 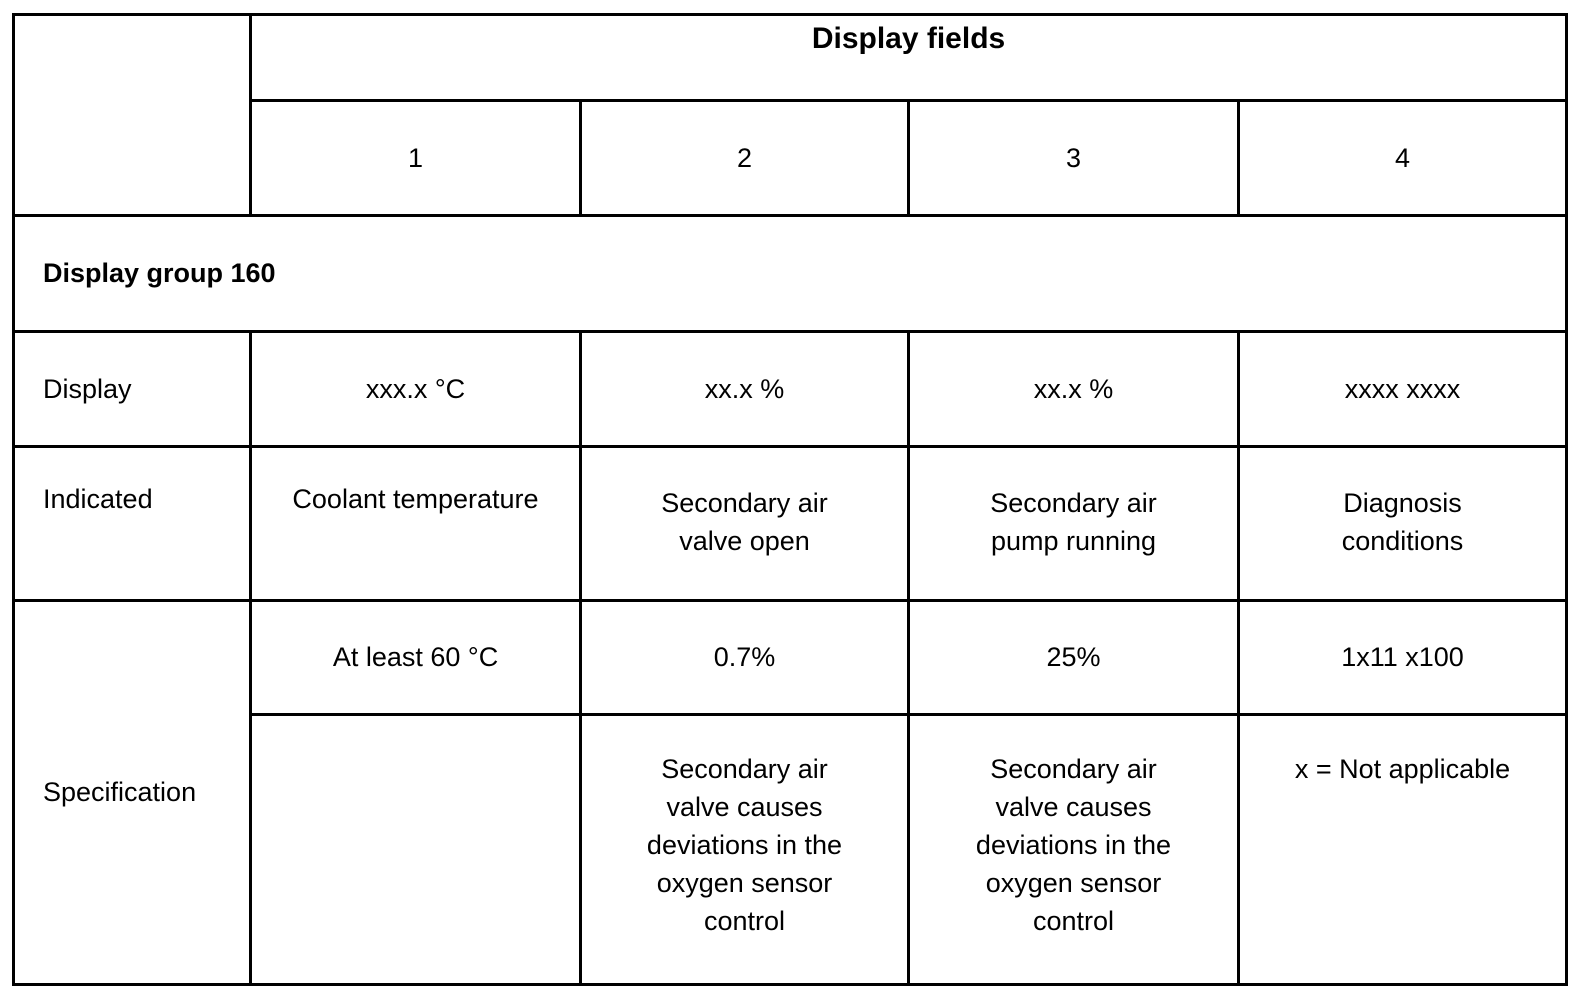 I want to click on cell-text: 0.7%, so click(x=744, y=657).